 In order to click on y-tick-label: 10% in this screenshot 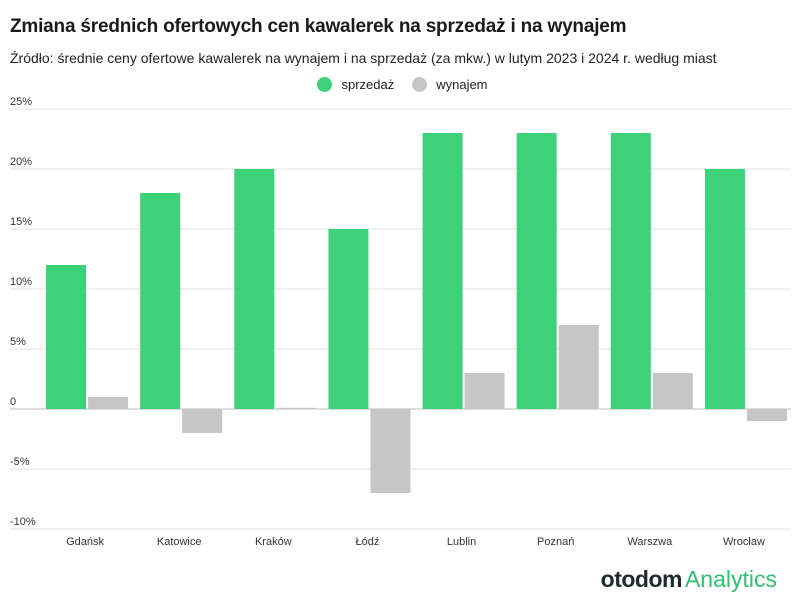, I will do `click(21, 282)`.